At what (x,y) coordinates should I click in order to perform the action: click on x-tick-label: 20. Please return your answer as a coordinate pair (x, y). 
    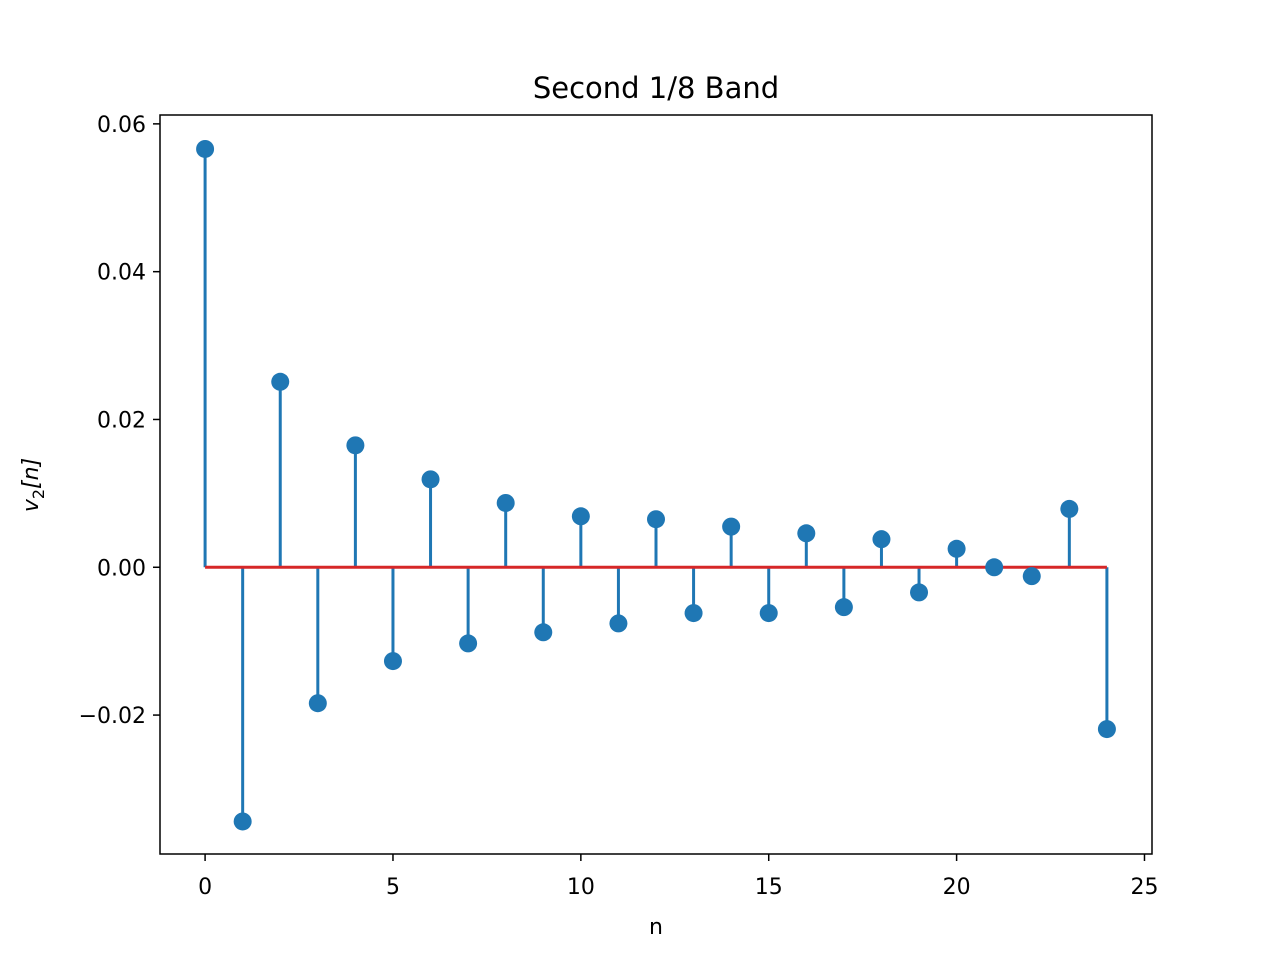
    Looking at the image, I should click on (957, 887).